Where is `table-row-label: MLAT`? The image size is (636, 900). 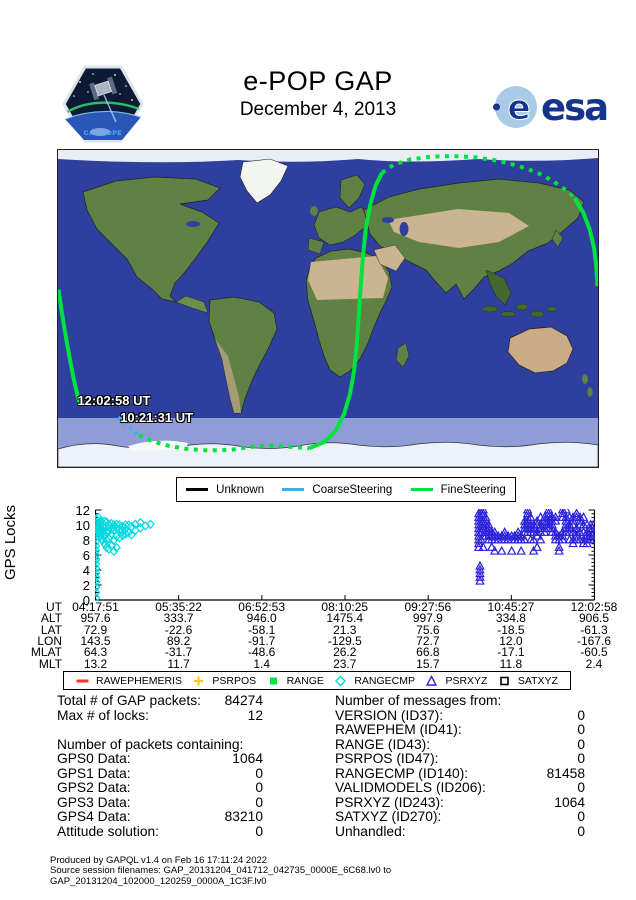 table-row-label: MLAT is located at coordinates (46, 652).